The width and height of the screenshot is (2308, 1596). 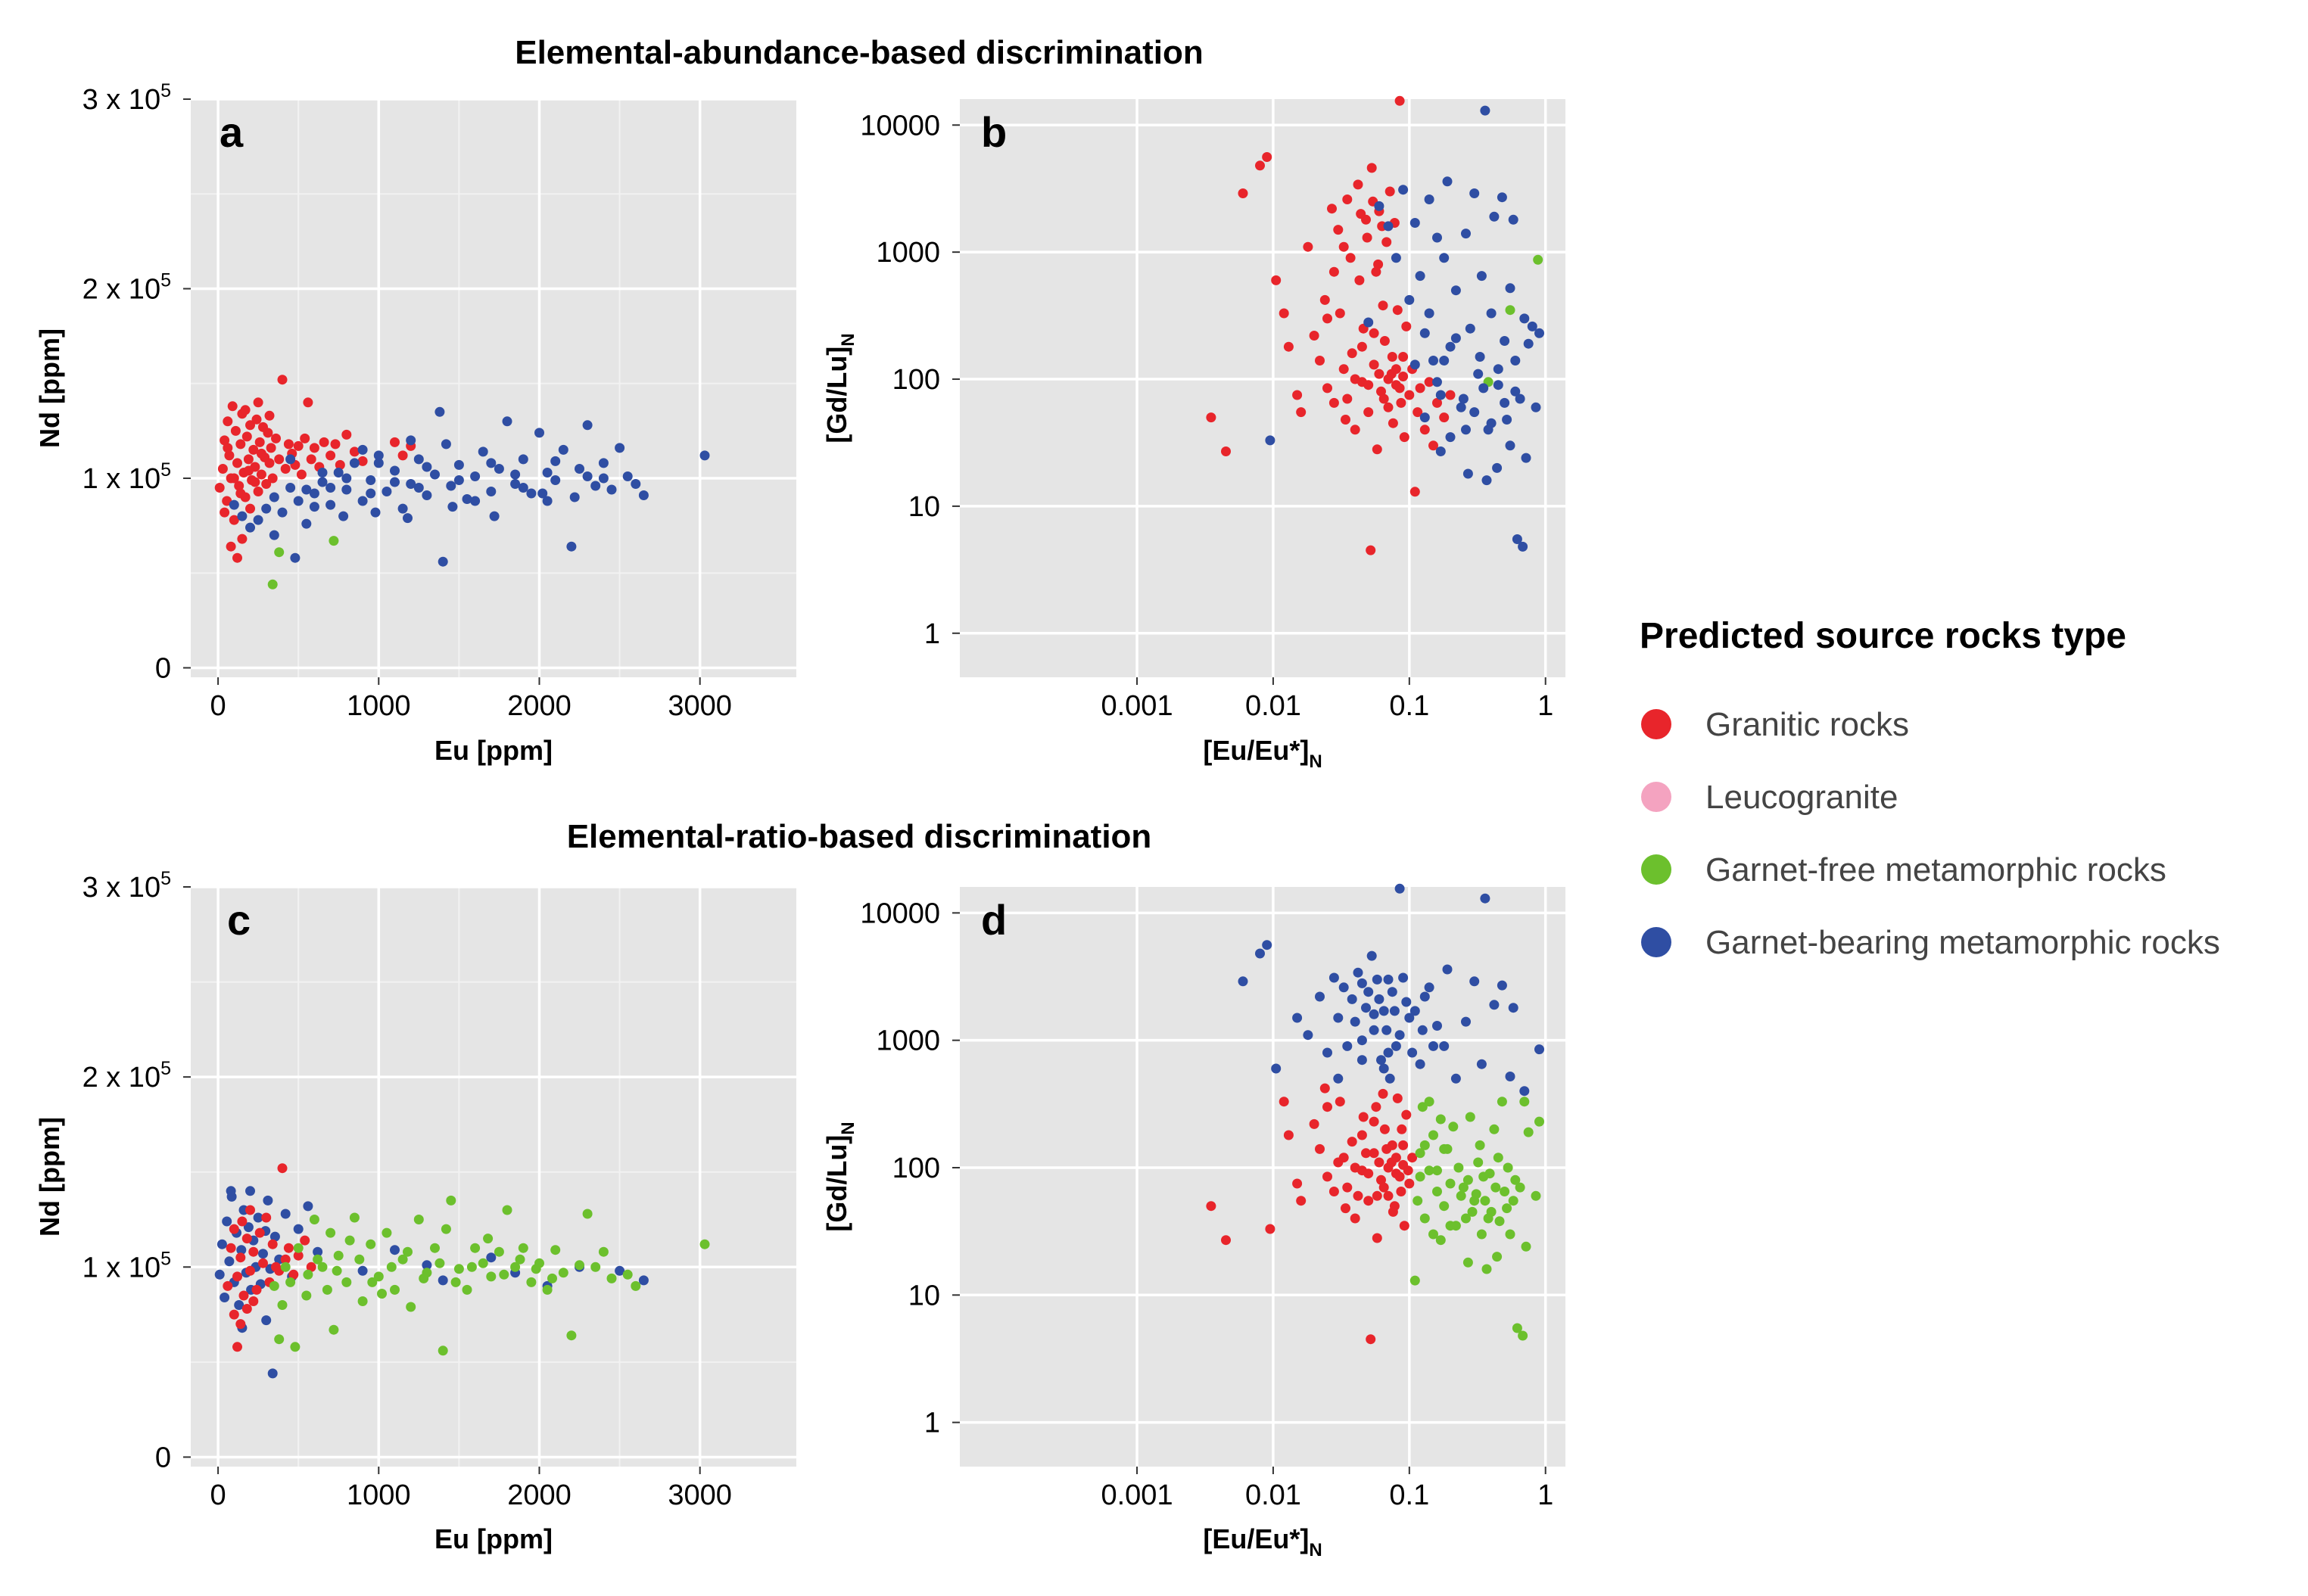 What do you see at coordinates (900, 913) in the screenshot?
I see `y-tick-label-base: 10000` at bounding box center [900, 913].